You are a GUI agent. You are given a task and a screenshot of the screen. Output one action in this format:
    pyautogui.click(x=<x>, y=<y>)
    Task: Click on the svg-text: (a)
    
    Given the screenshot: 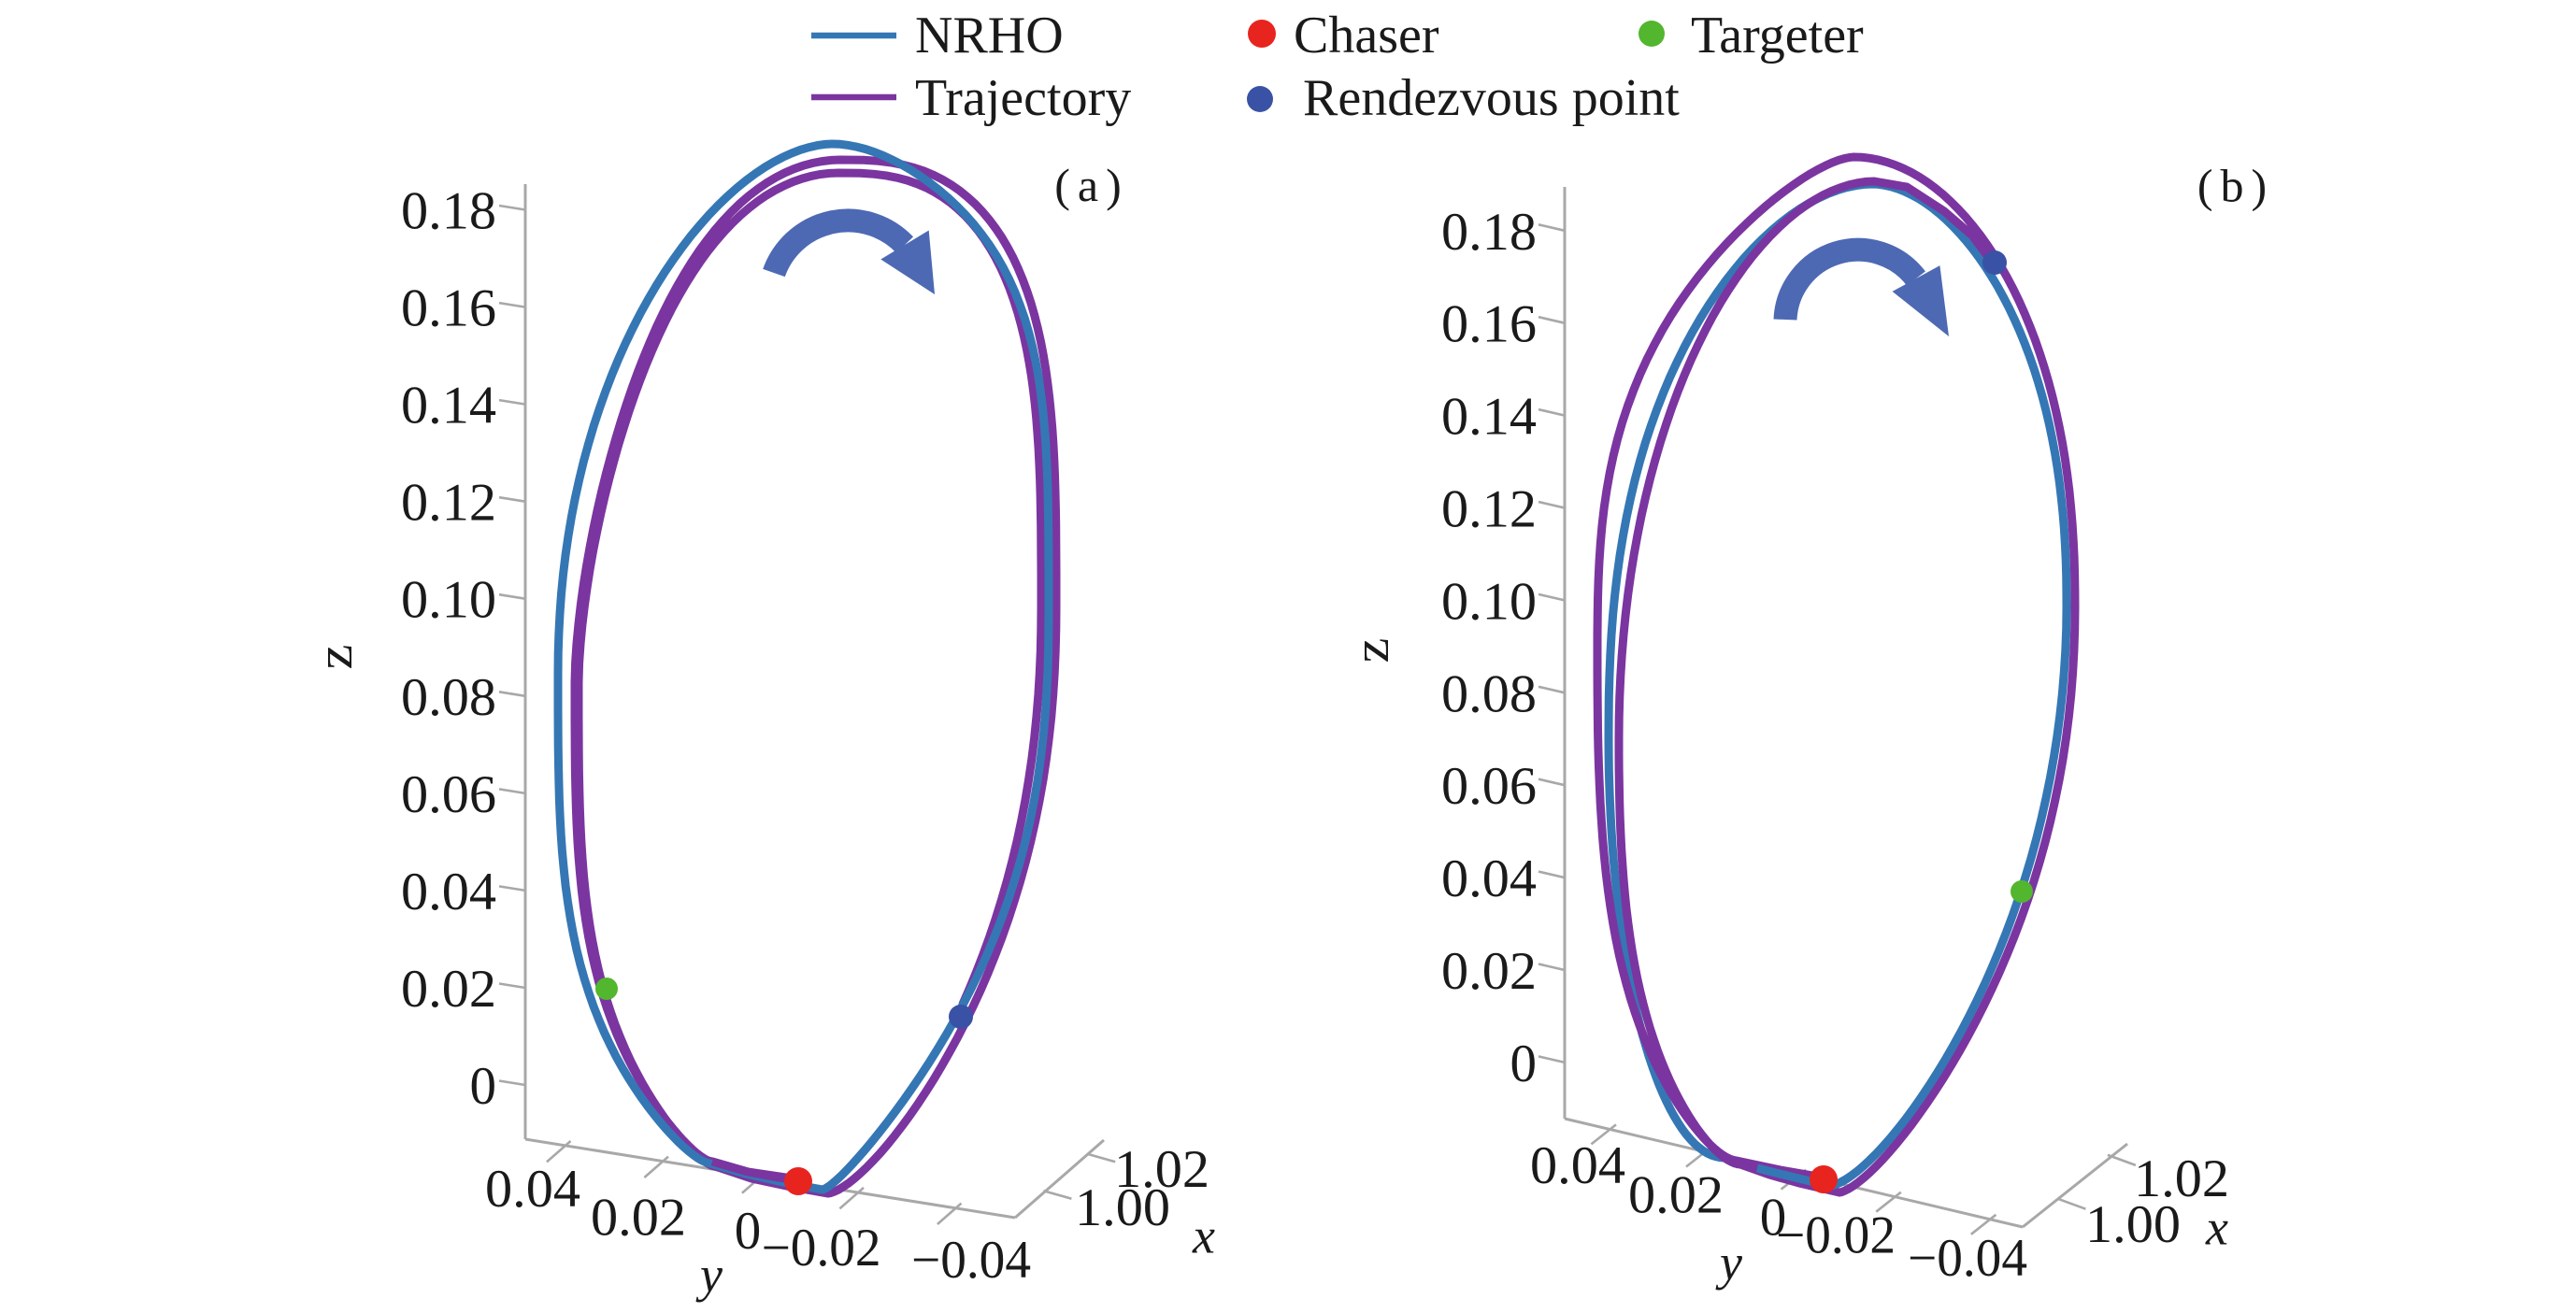 What is the action you would take?
    pyautogui.click(x=1091, y=185)
    